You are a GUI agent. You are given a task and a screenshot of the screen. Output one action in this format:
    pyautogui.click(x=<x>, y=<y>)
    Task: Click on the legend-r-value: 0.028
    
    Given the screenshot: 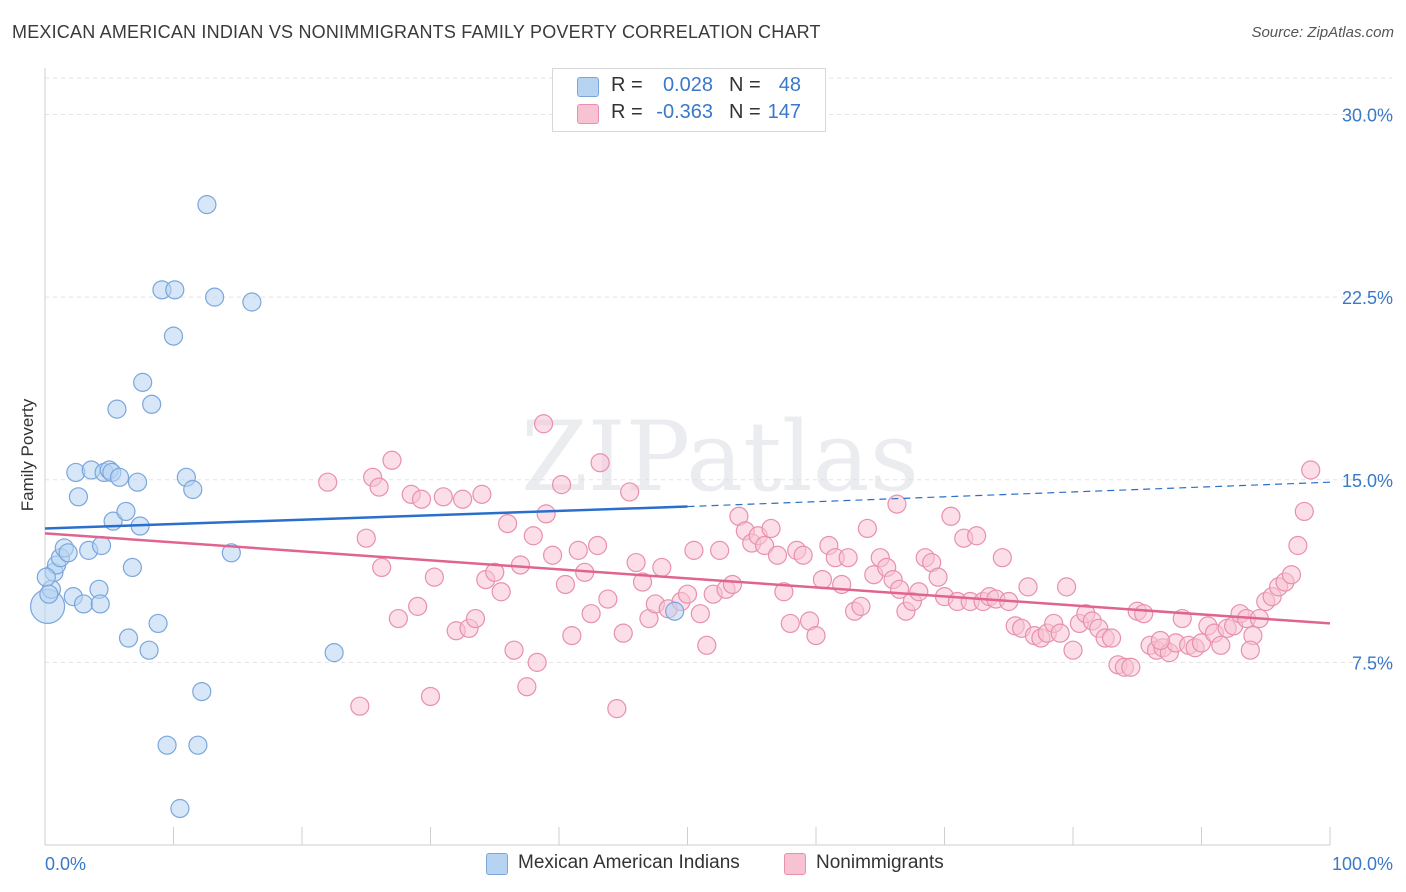 What is the action you would take?
    pyautogui.click(x=687, y=85)
    